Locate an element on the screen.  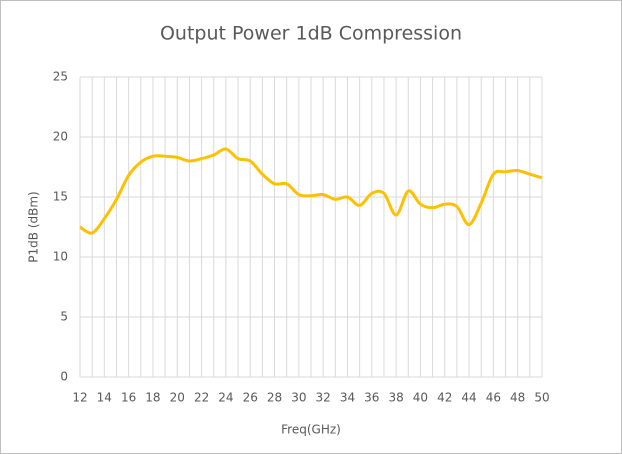
y-tick-label: 0 is located at coordinates (64, 377).